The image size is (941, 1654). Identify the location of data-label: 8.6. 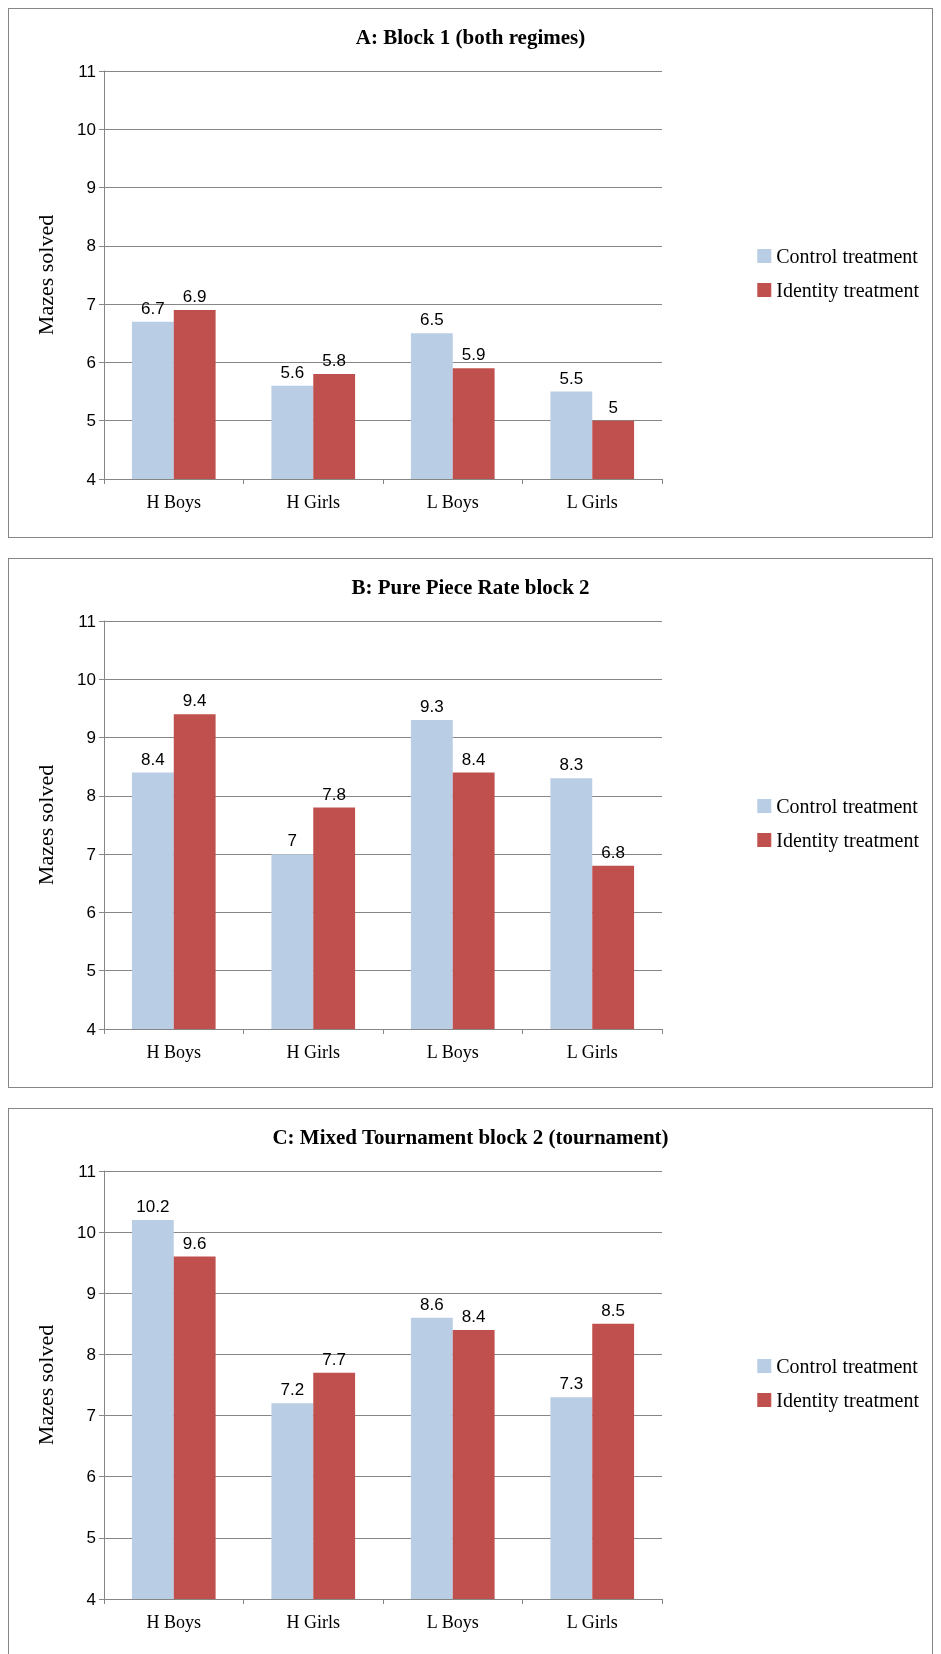
(432, 1304).